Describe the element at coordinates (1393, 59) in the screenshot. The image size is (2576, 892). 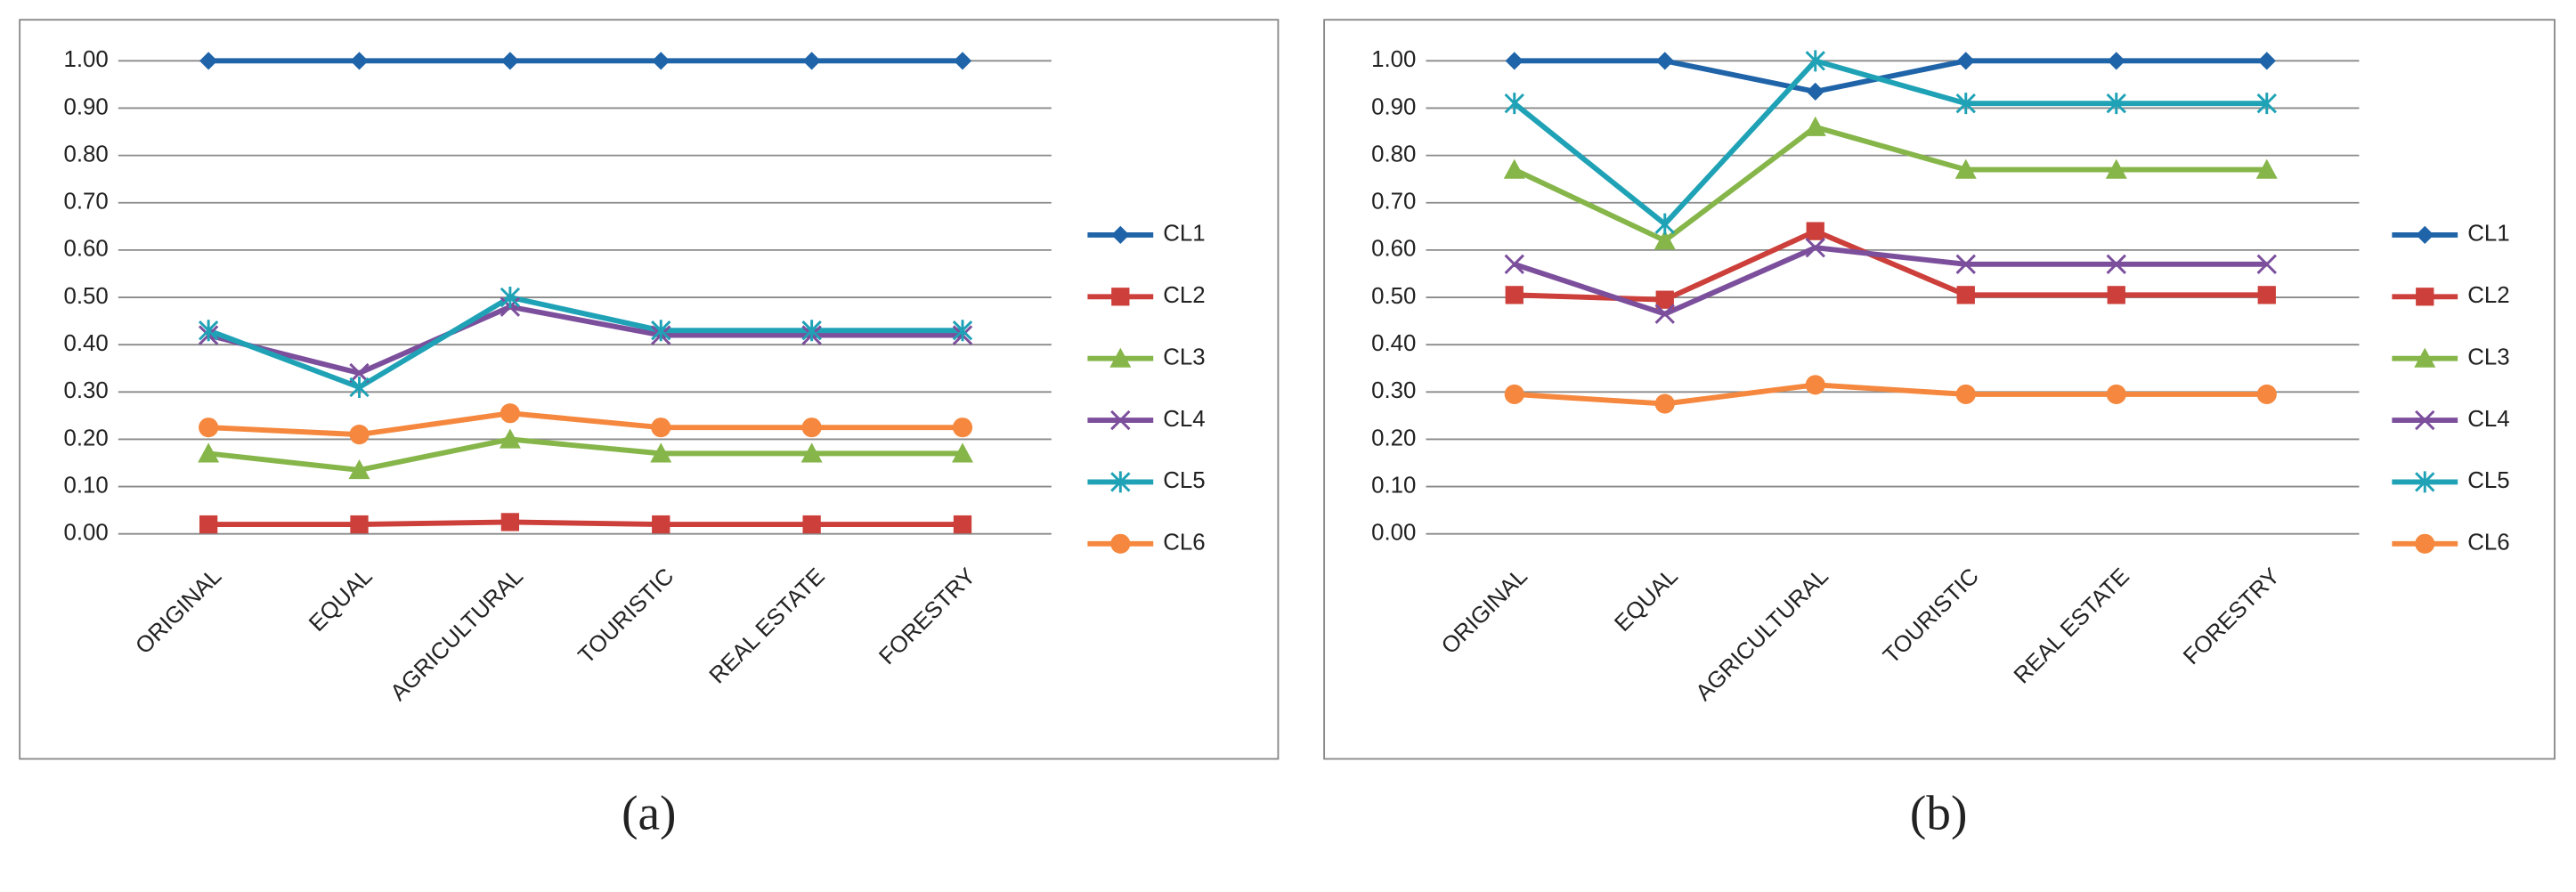
I see `y-tick-label: 1.00` at that location.